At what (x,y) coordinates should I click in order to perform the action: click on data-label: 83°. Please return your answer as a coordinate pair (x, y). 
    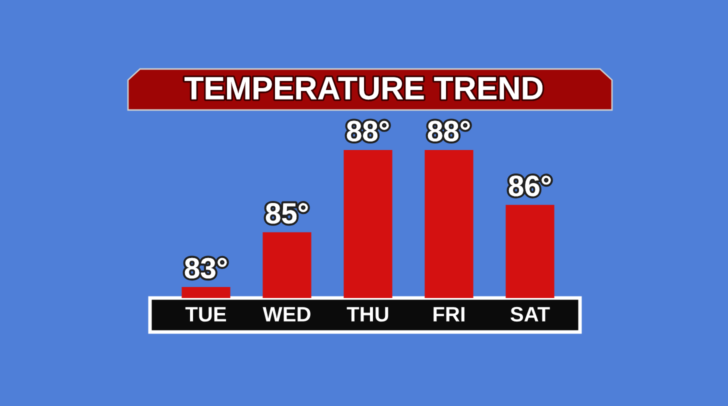
    Looking at the image, I should click on (205, 268).